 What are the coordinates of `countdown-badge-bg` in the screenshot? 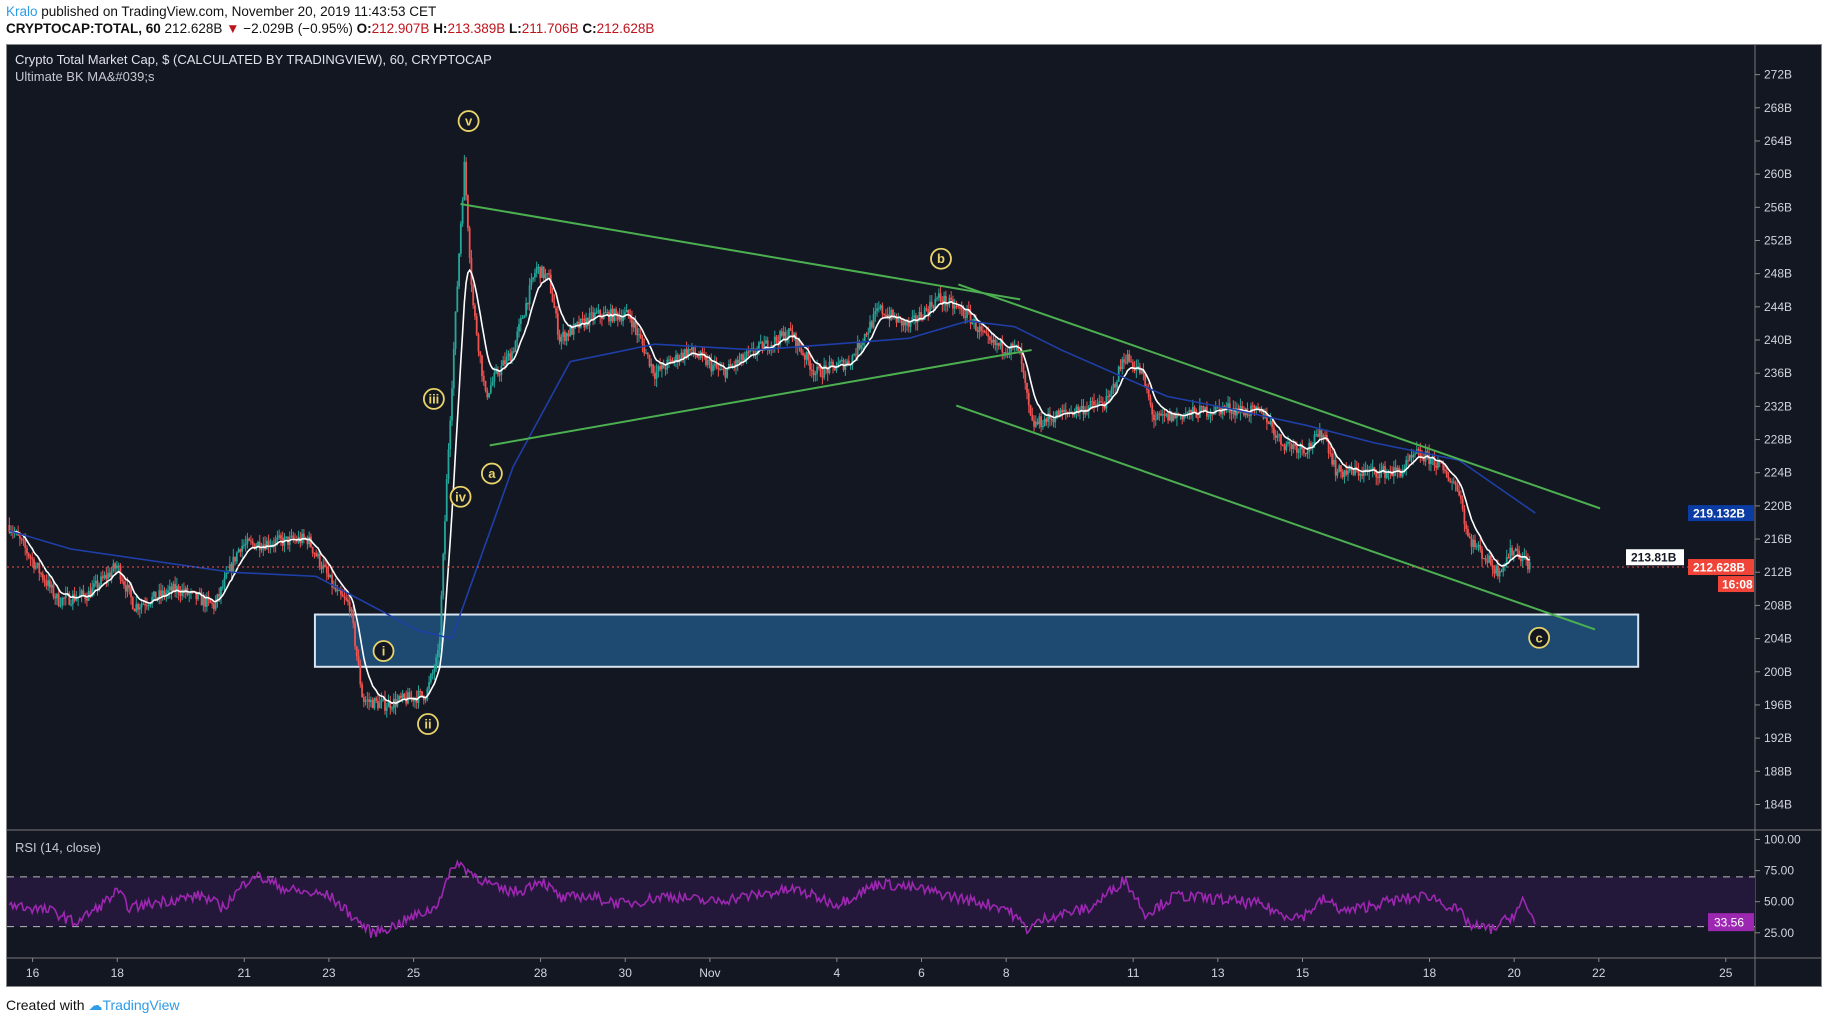 It's located at (1736, 584).